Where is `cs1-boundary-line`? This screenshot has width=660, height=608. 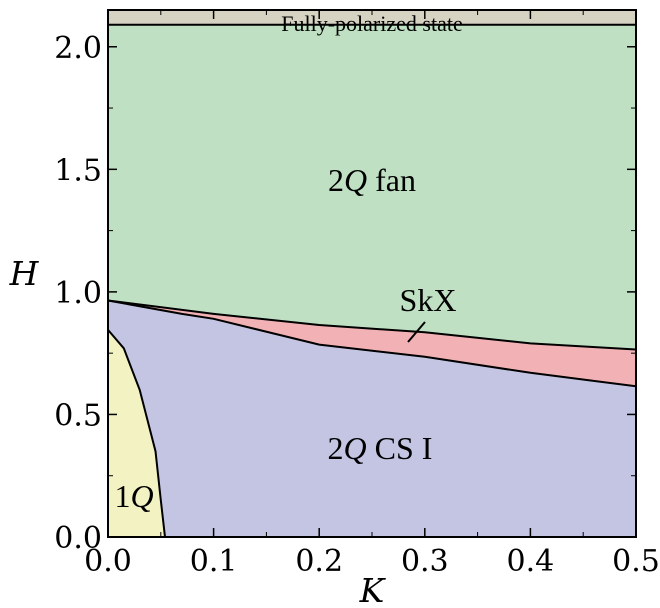
cs1-boundary-line is located at coordinates (372, 343).